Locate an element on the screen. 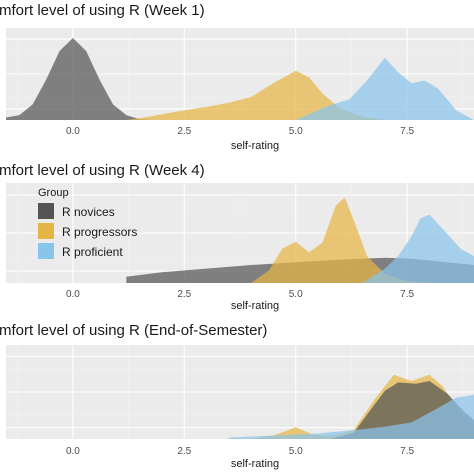 The width and height of the screenshot is (474, 474). density-area-r-novices is located at coordinates (80, 79).